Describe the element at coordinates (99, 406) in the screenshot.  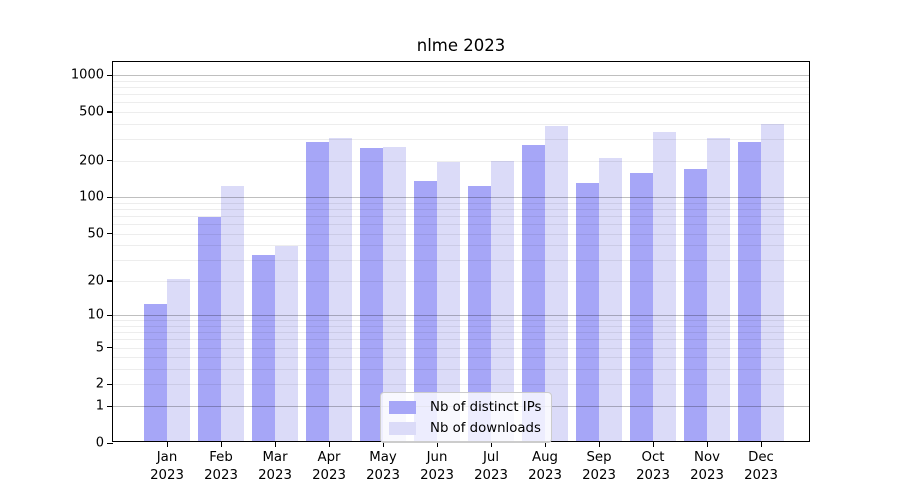
I see `y-tick-label-1: 1` at that location.